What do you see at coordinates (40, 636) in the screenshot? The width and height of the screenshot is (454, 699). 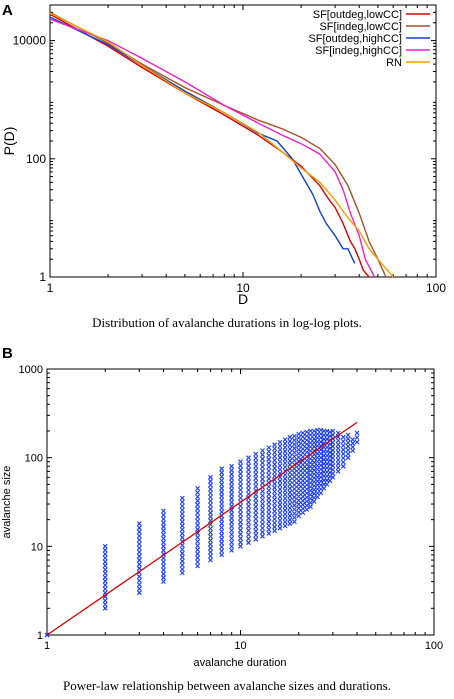 I see `y-tick-label: 1` at bounding box center [40, 636].